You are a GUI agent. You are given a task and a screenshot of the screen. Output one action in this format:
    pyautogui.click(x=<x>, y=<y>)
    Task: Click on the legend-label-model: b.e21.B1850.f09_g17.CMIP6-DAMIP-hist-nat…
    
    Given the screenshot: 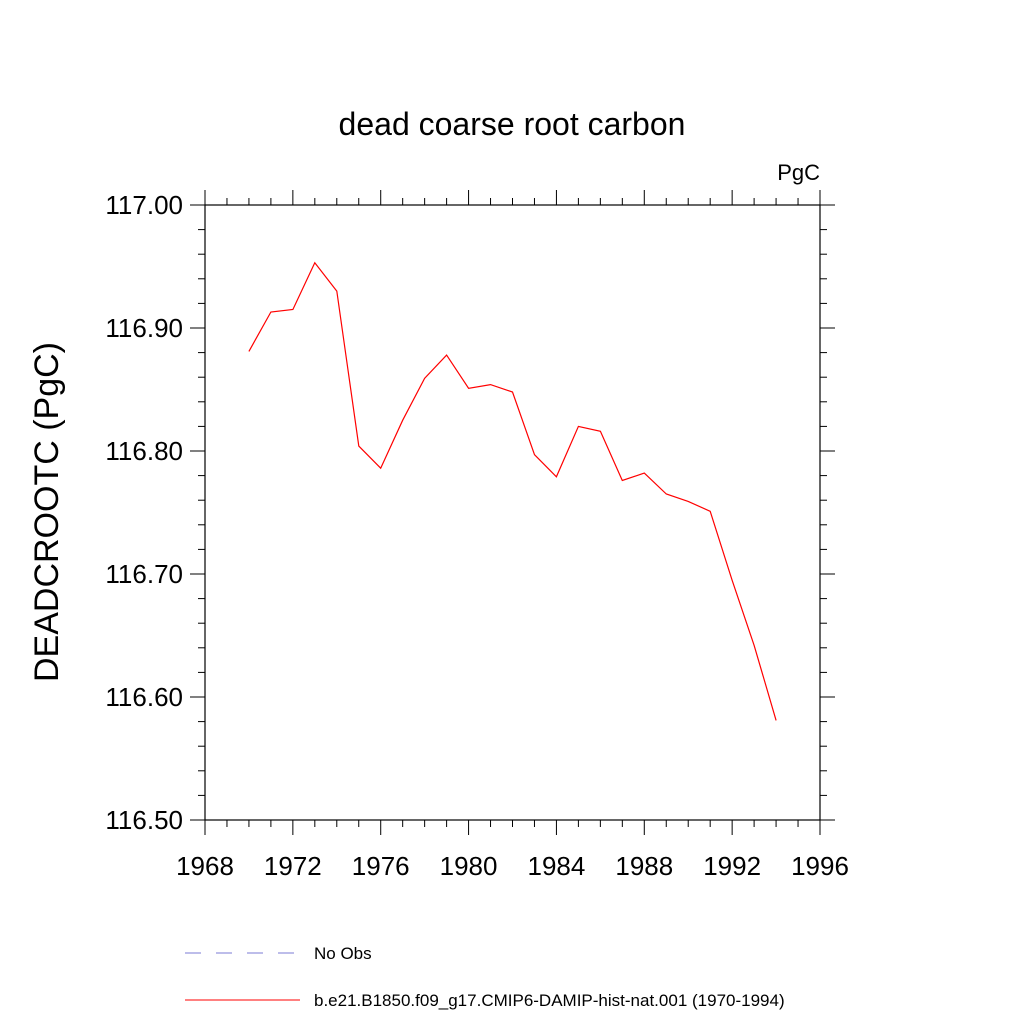 What is the action you would take?
    pyautogui.click(x=549, y=1000)
    